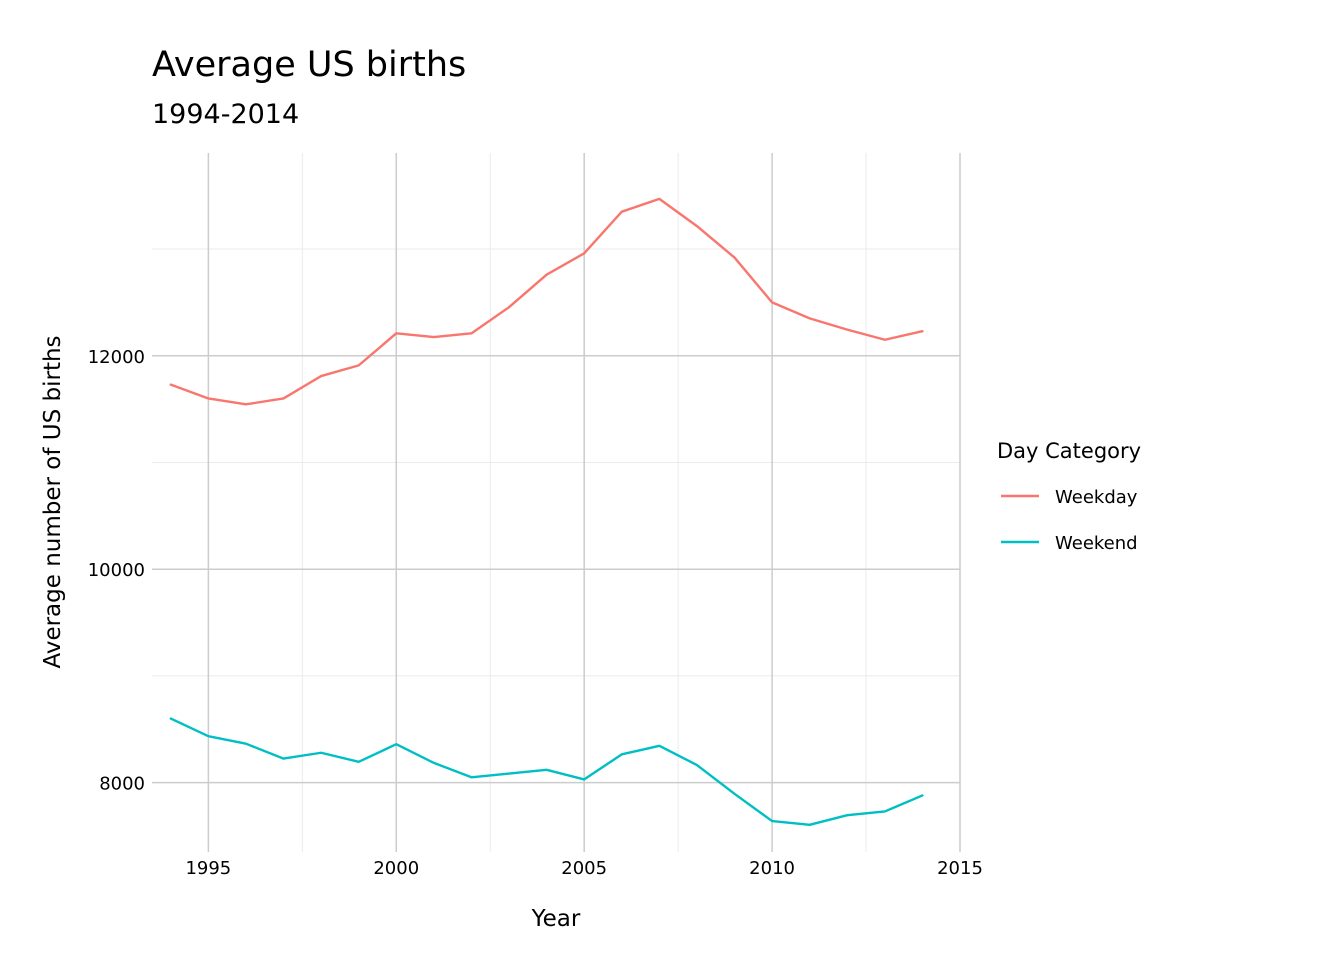  What do you see at coordinates (1069, 520) in the screenshot?
I see `legend-items: Weekday Weekend` at bounding box center [1069, 520].